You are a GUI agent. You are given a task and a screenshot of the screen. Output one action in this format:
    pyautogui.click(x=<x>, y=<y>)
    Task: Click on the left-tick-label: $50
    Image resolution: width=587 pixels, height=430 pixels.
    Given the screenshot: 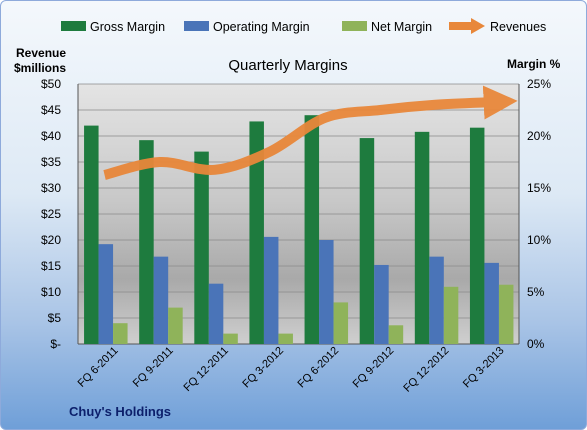 What is the action you would take?
    pyautogui.click(x=51, y=84)
    